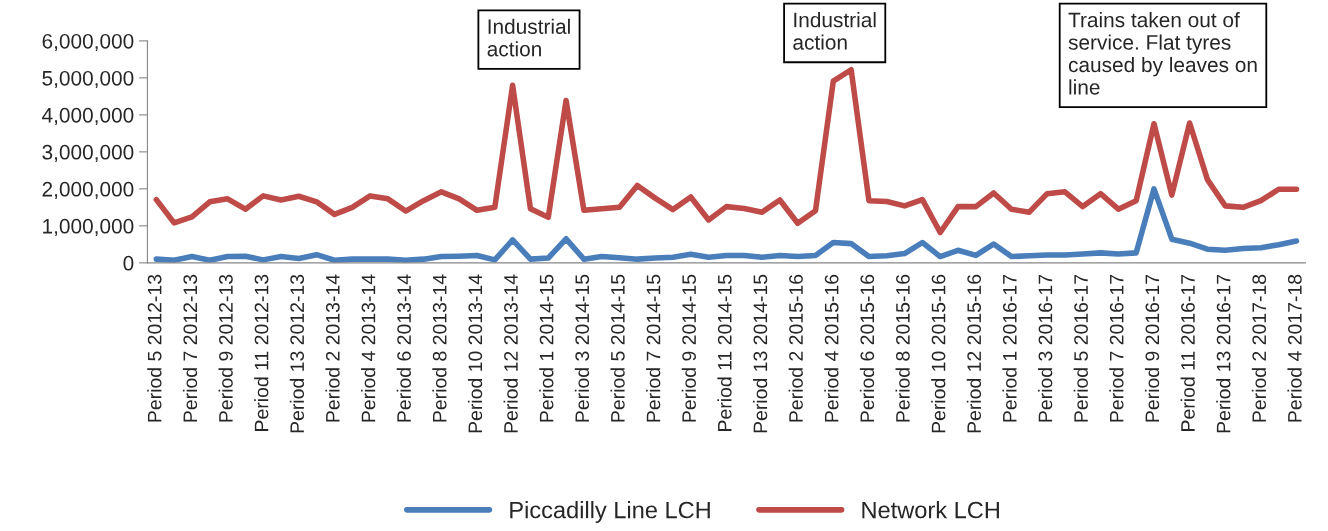  What do you see at coordinates (225, 348) in the screenshot?
I see `x-tick-label: Period 9 2012-13` at bounding box center [225, 348].